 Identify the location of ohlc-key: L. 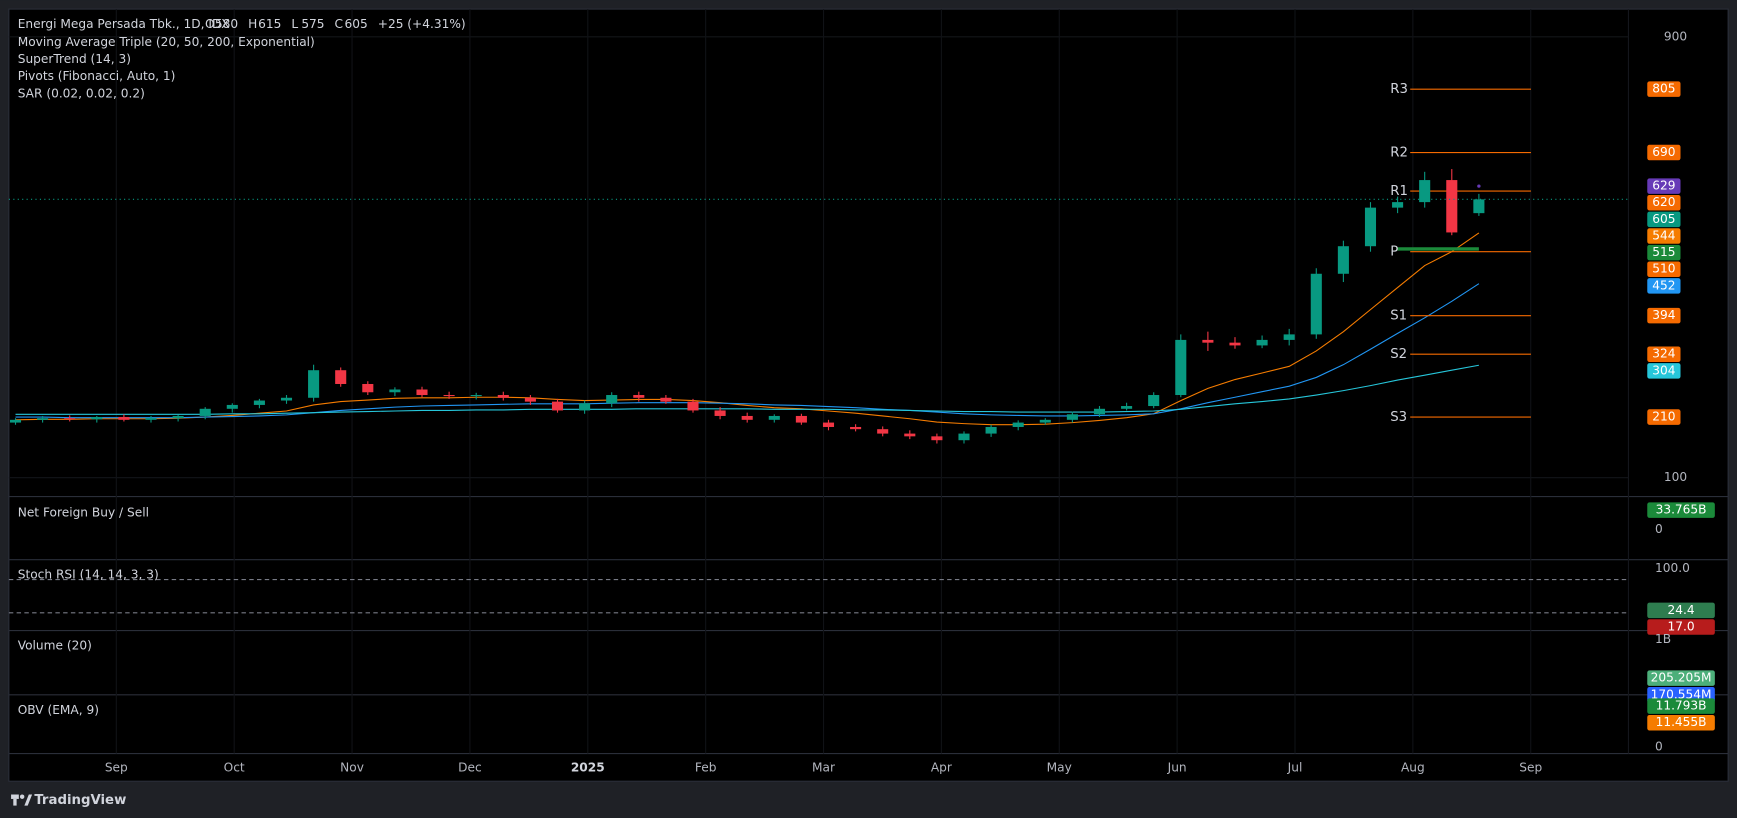
(294, 24).